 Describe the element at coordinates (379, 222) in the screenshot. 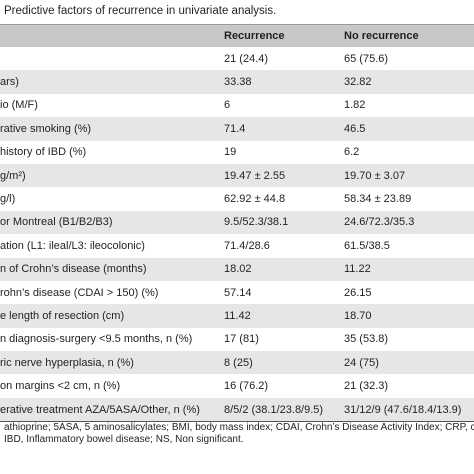

I see `cell-no-recurrence: 24.6/72.3/35.3` at that location.